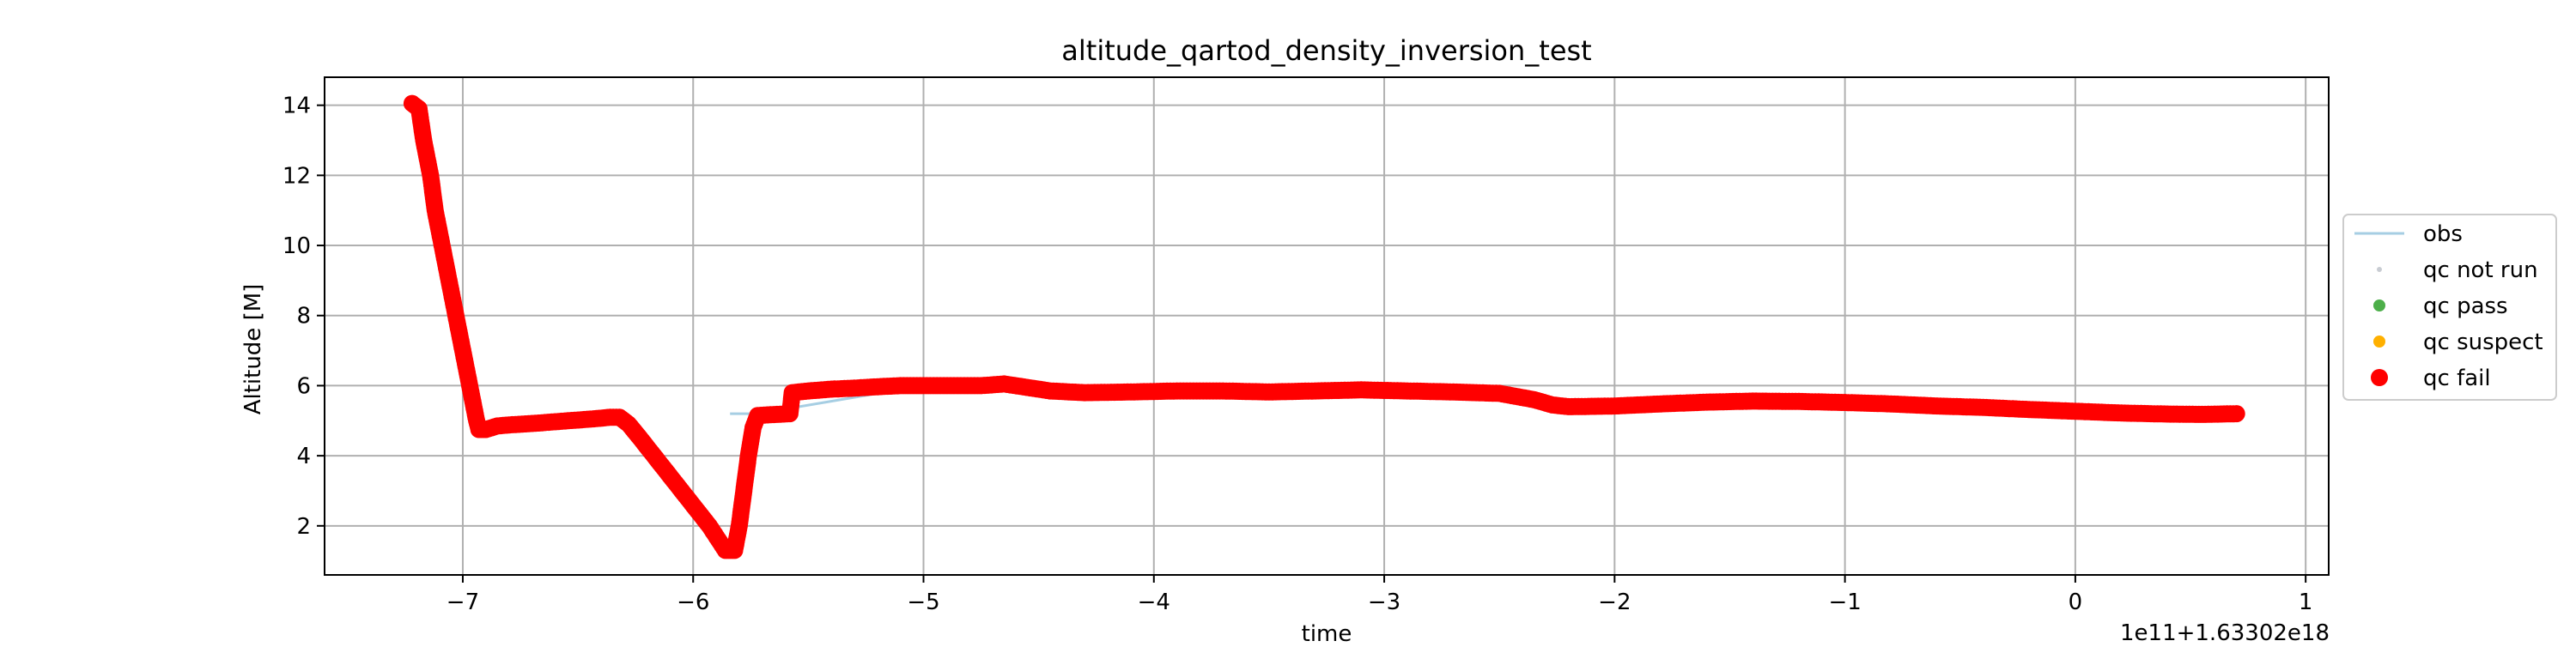  I want to click on y-tick-label: 2, so click(303, 527).